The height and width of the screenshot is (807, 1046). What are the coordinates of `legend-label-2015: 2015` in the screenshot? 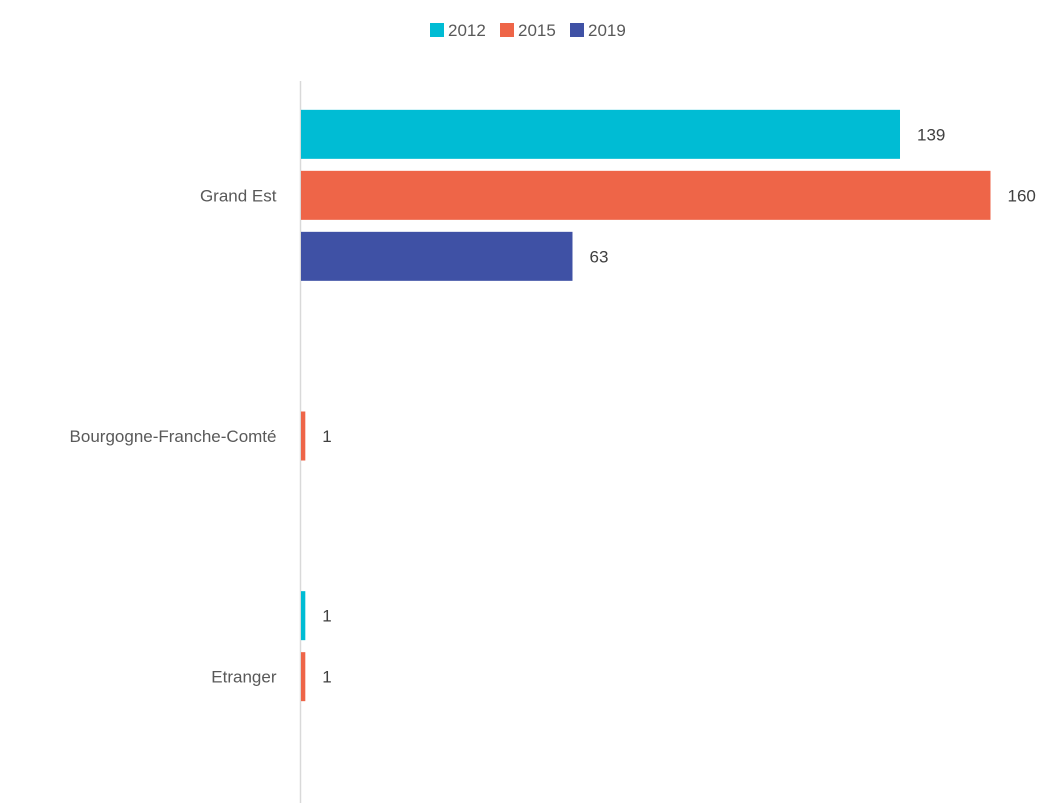 It's located at (537, 30).